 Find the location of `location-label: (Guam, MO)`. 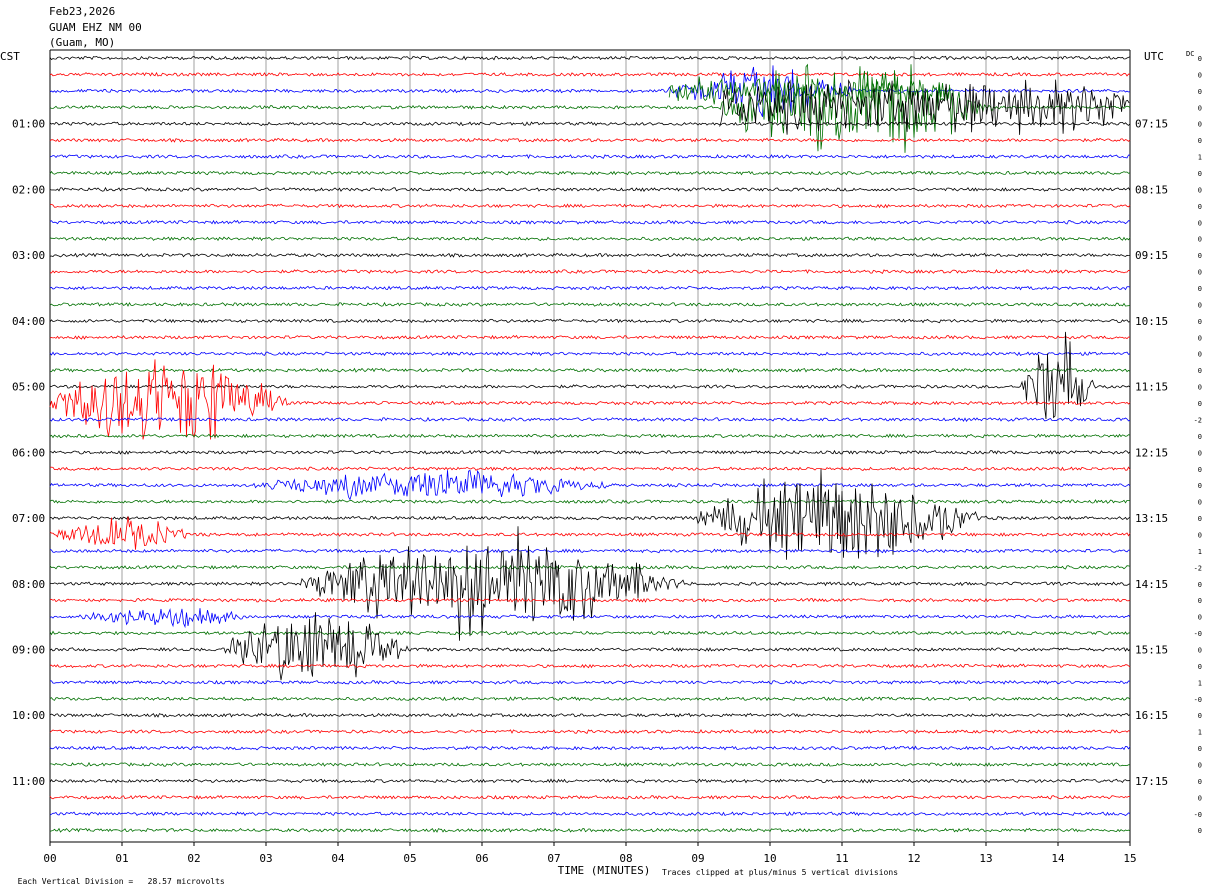

location-label: (Guam, MO) is located at coordinates (82, 42).